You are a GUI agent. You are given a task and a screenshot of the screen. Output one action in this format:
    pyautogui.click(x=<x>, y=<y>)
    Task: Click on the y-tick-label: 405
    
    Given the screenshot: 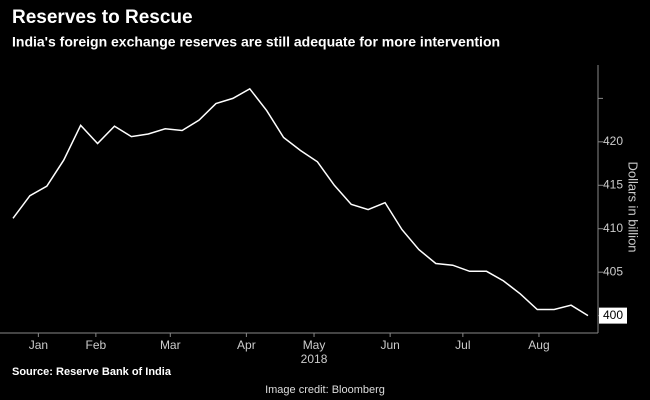 What is the action you would take?
    pyautogui.click(x=613, y=271)
    